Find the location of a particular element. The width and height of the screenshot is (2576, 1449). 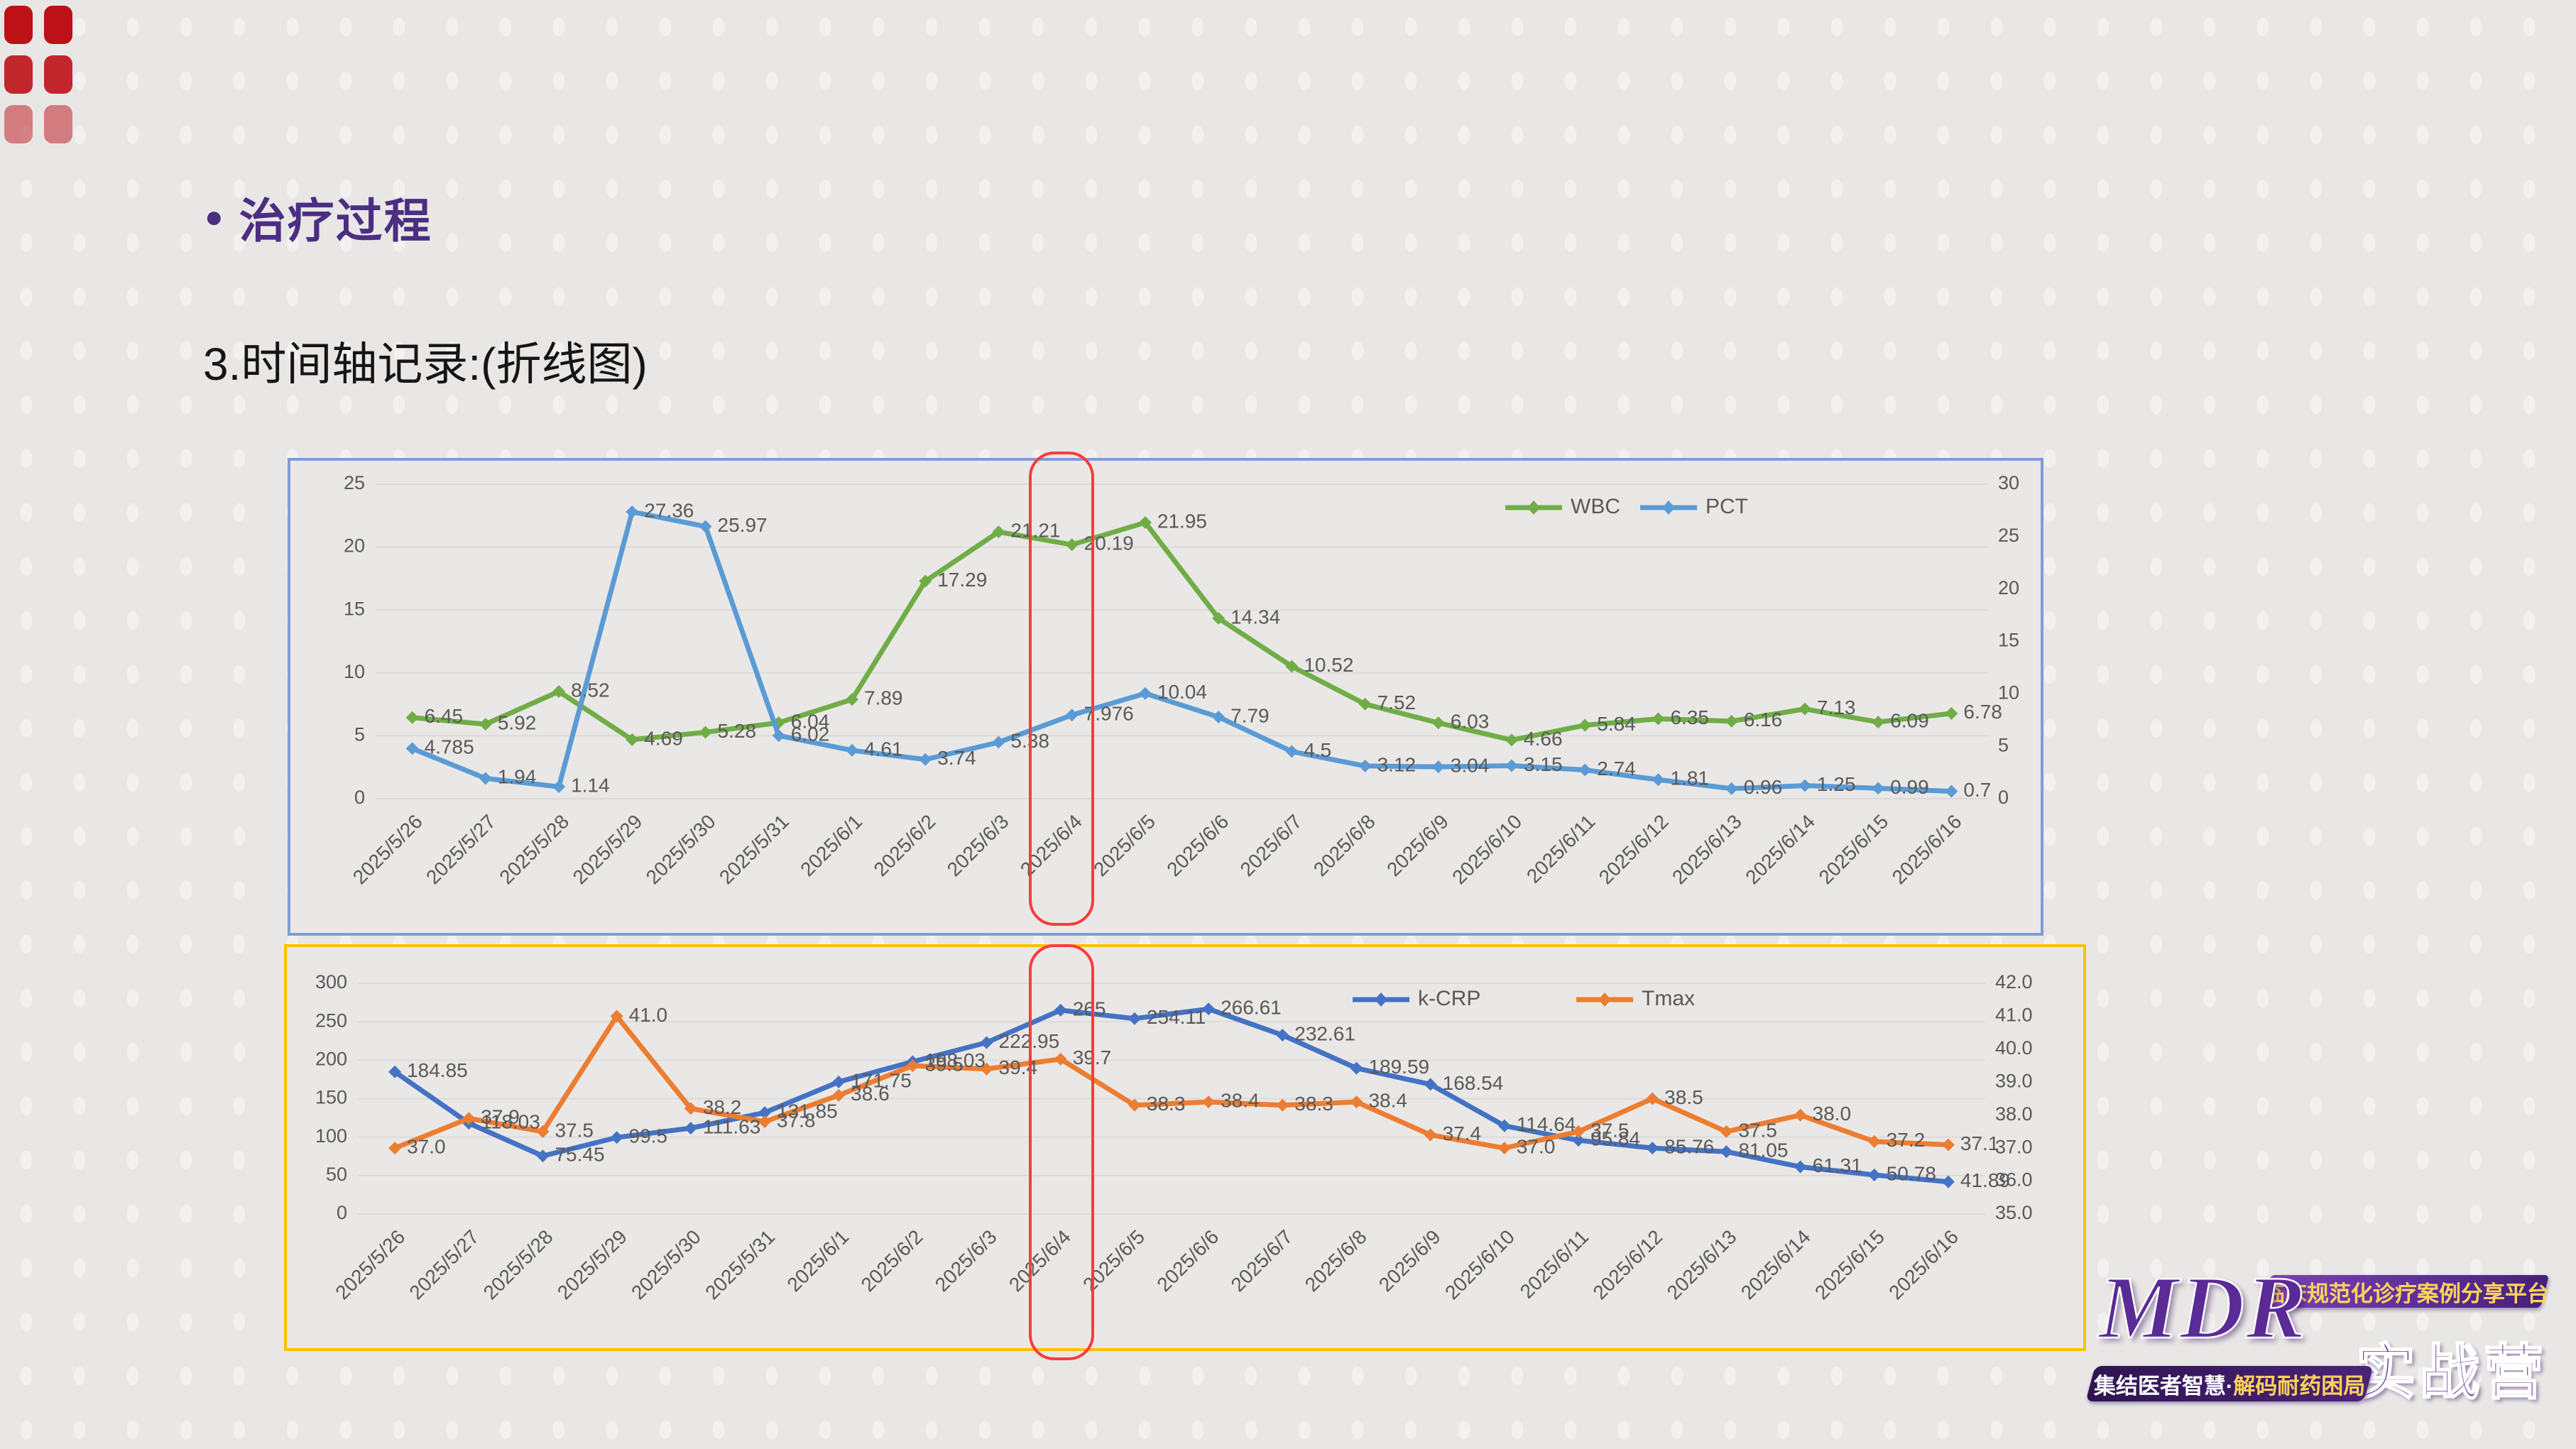

svg-text: WBC is located at coordinates (1595, 506).